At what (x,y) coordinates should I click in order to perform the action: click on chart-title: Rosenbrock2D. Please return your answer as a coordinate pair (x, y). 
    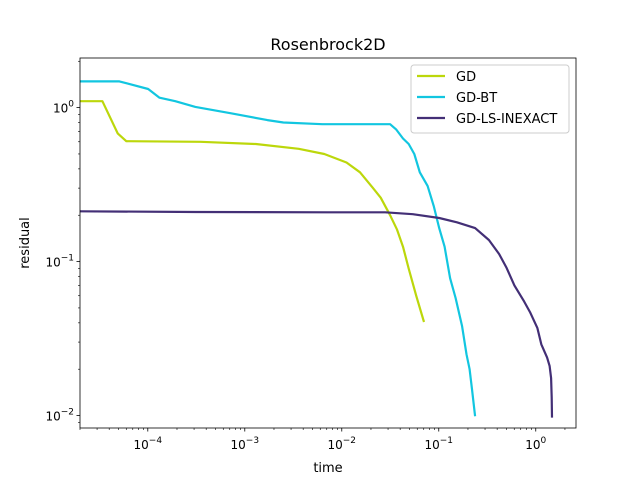
    Looking at the image, I should click on (327, 44).